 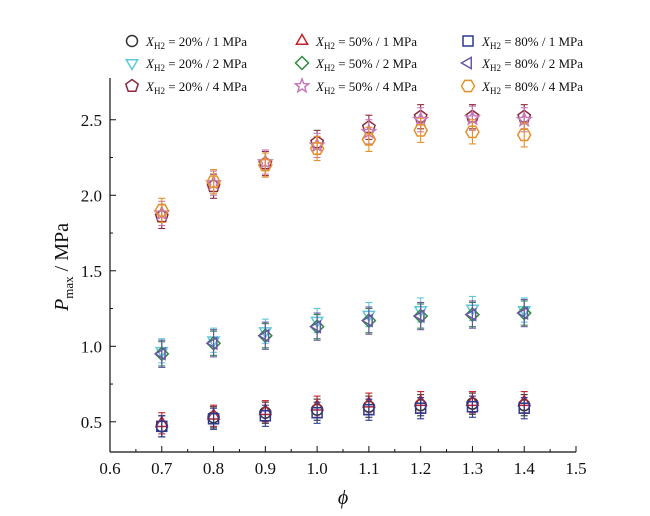 What do you see at coordinates (196, 64) in the screenshot?
I see `legend-label: XH2 = 20% / 2 MPa` at bounding box center [196, 64].